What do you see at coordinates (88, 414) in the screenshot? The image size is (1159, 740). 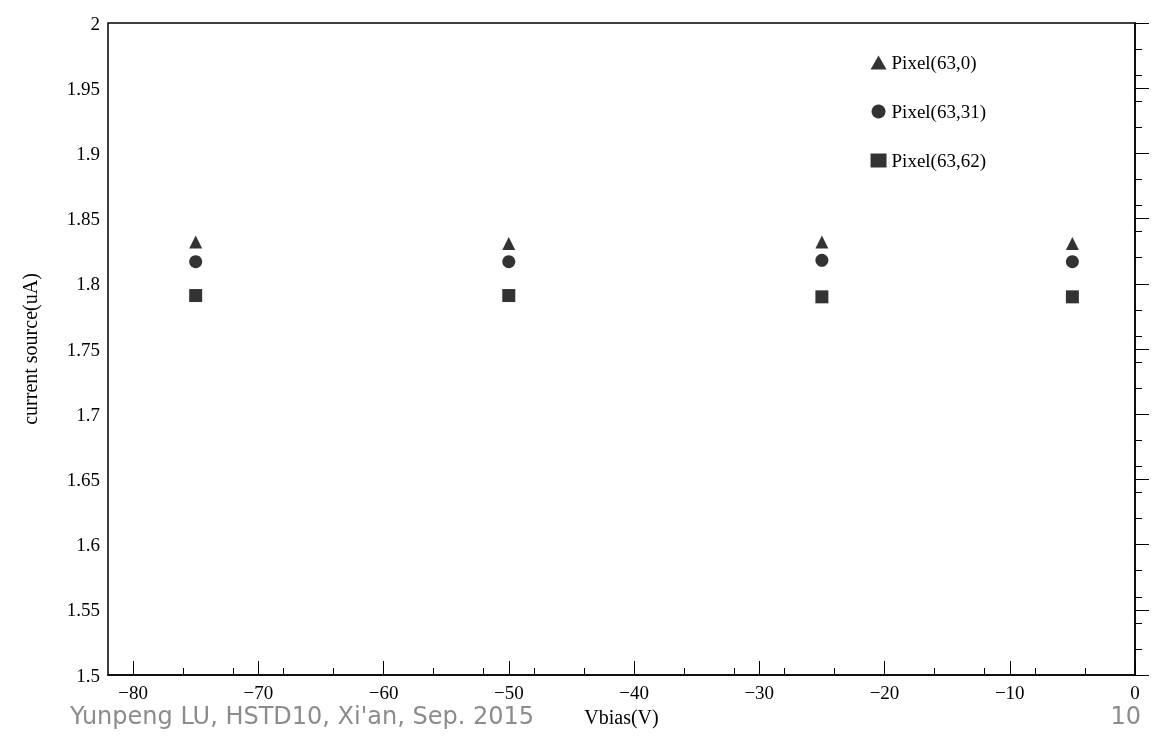 I see `y-tick-label: 1.7` at bounding box center [88, 414].